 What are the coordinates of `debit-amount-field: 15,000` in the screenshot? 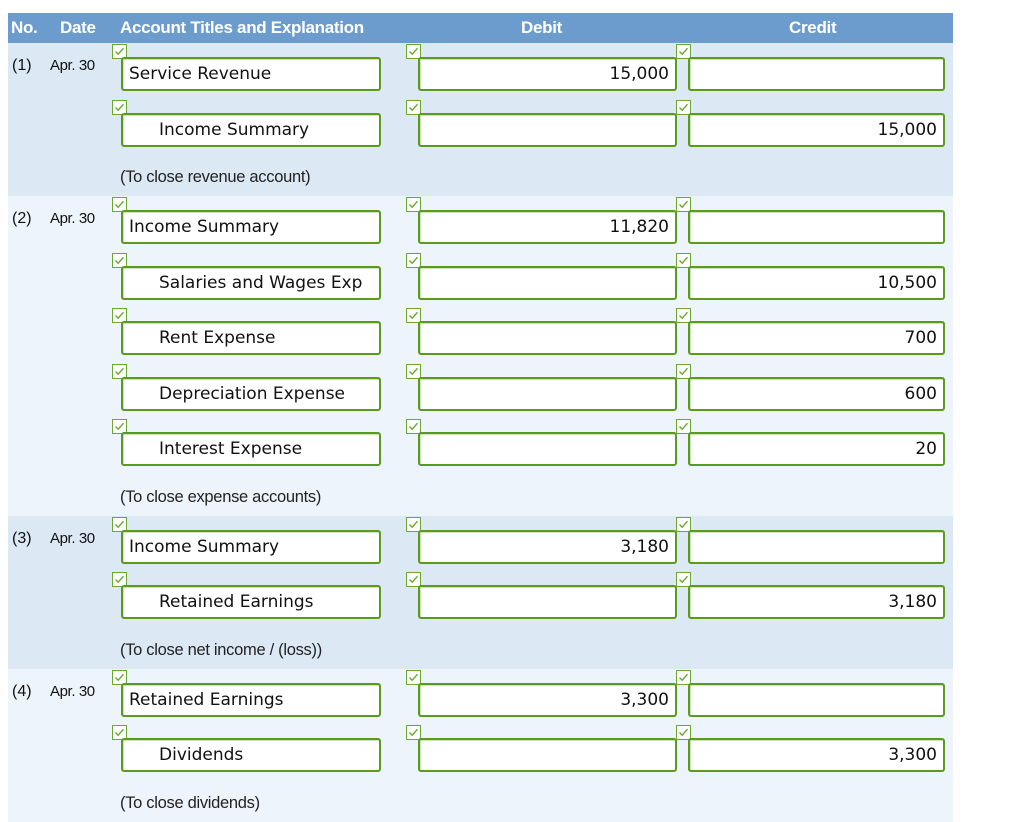 It's located at (547, 74).